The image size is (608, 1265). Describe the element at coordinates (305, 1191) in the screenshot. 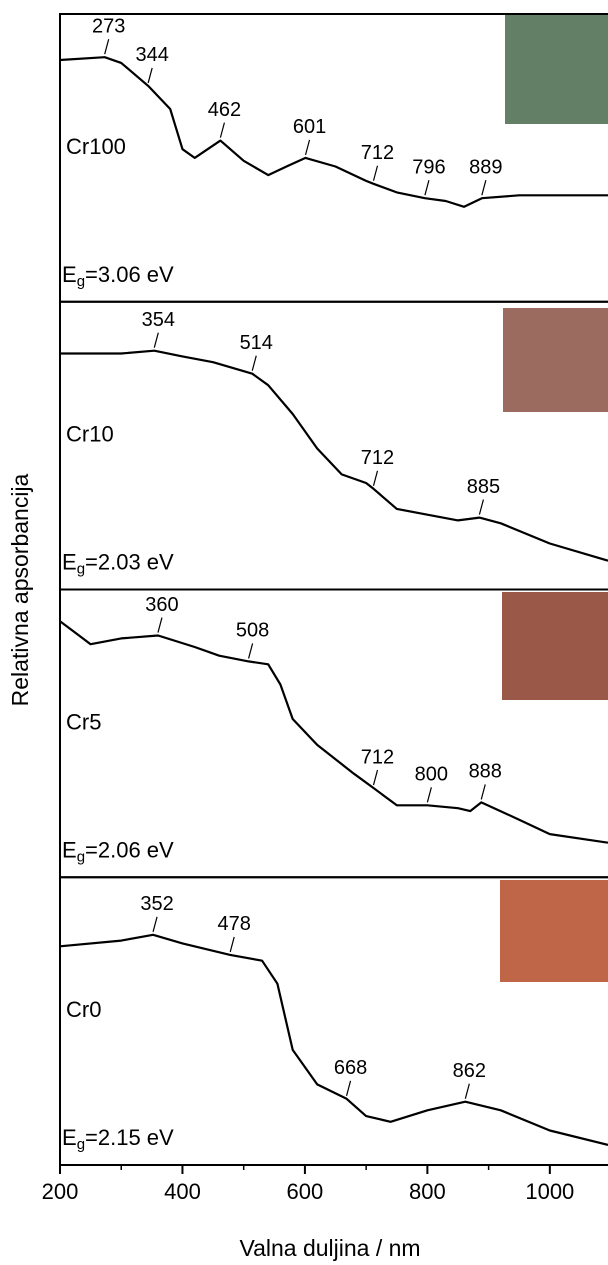

I see `x-tick-label: 600` at that location.